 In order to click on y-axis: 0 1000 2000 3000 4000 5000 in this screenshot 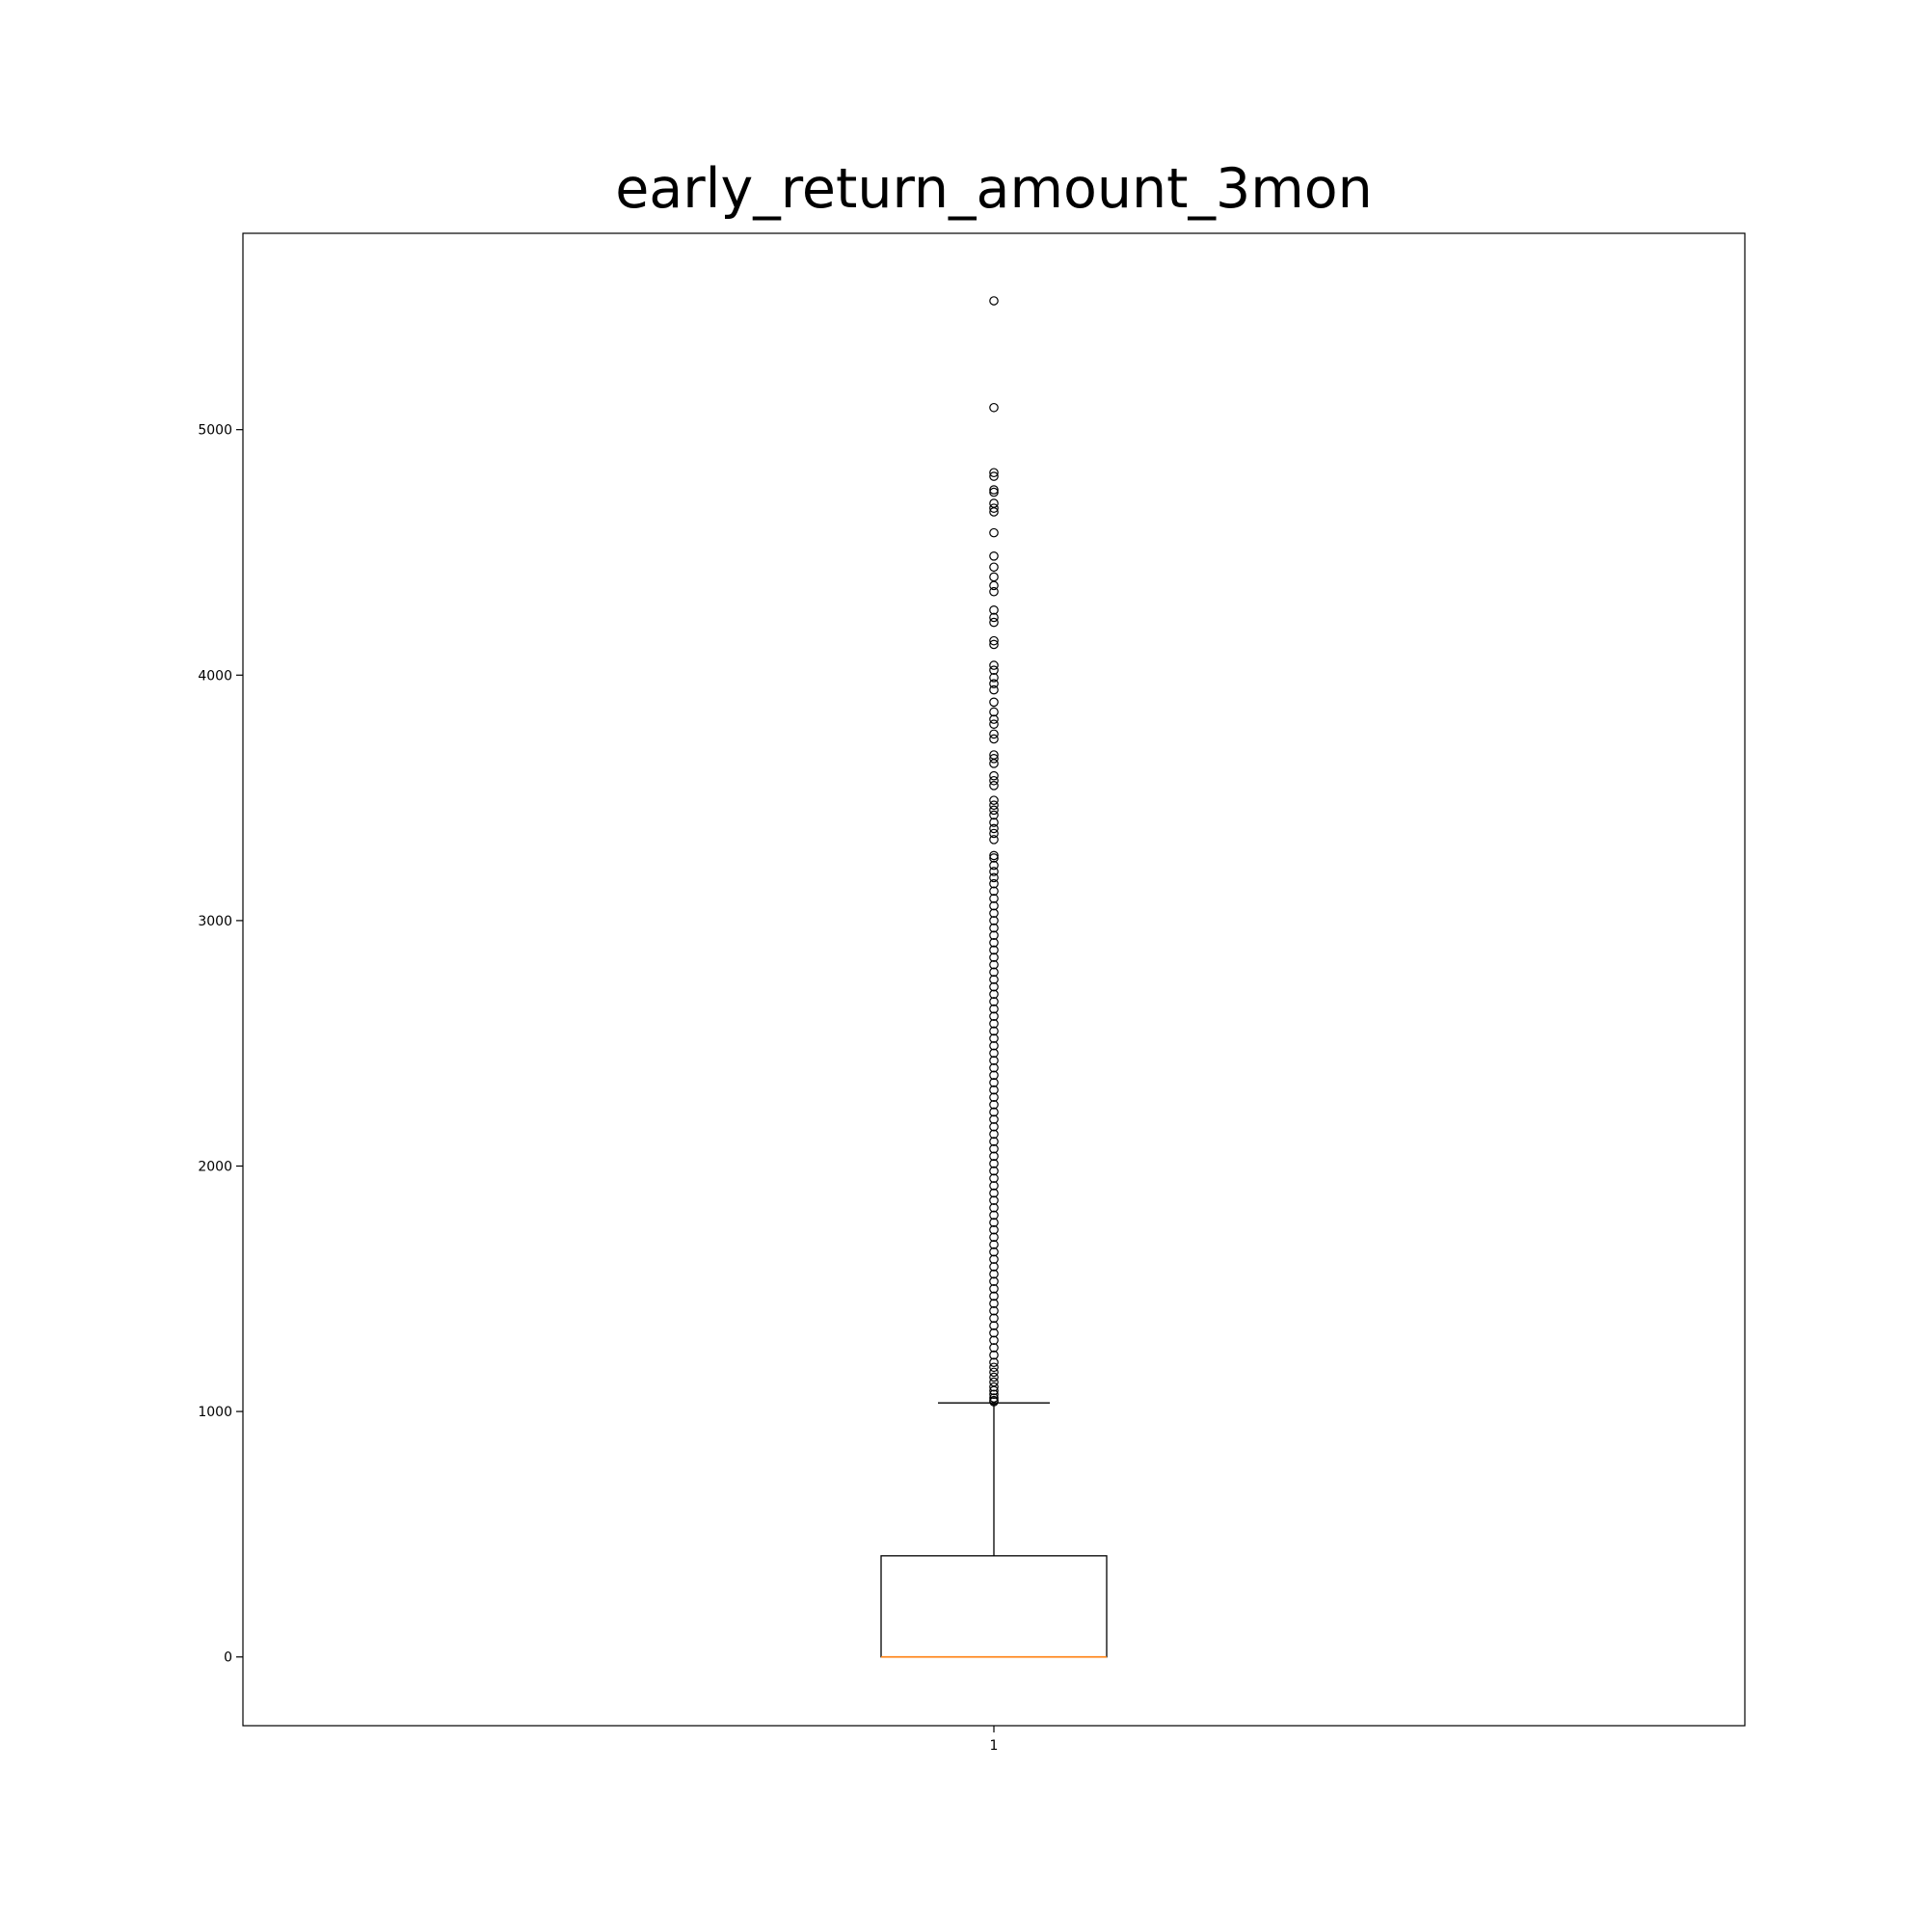, I will do `click(221, 1044)`.